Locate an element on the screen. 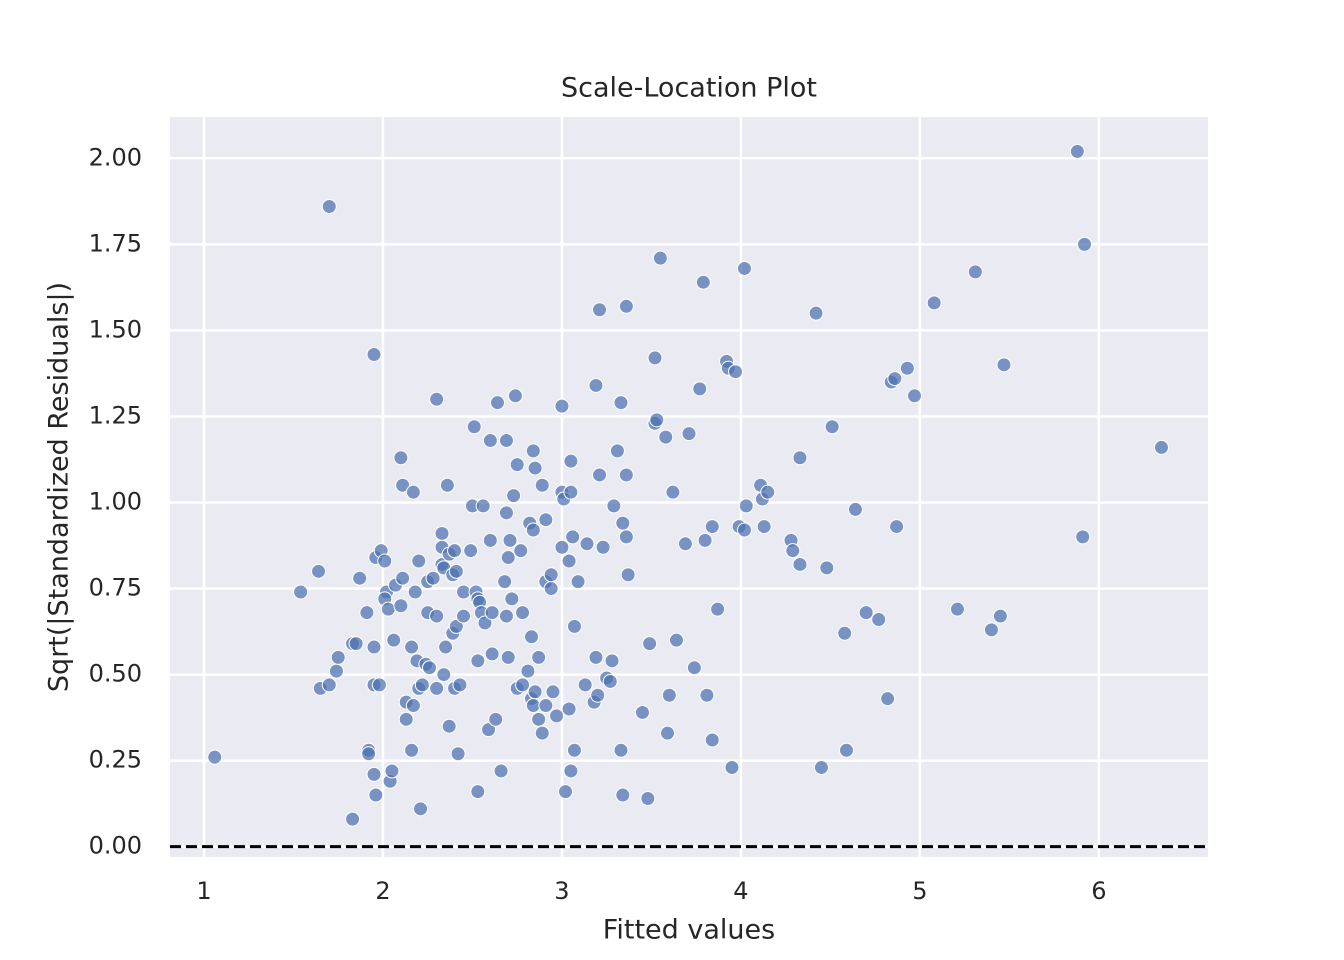 The width and height of the screenshot is (1344, 960). y-tick-label: 1.50 is located at coordinates (115, 329).